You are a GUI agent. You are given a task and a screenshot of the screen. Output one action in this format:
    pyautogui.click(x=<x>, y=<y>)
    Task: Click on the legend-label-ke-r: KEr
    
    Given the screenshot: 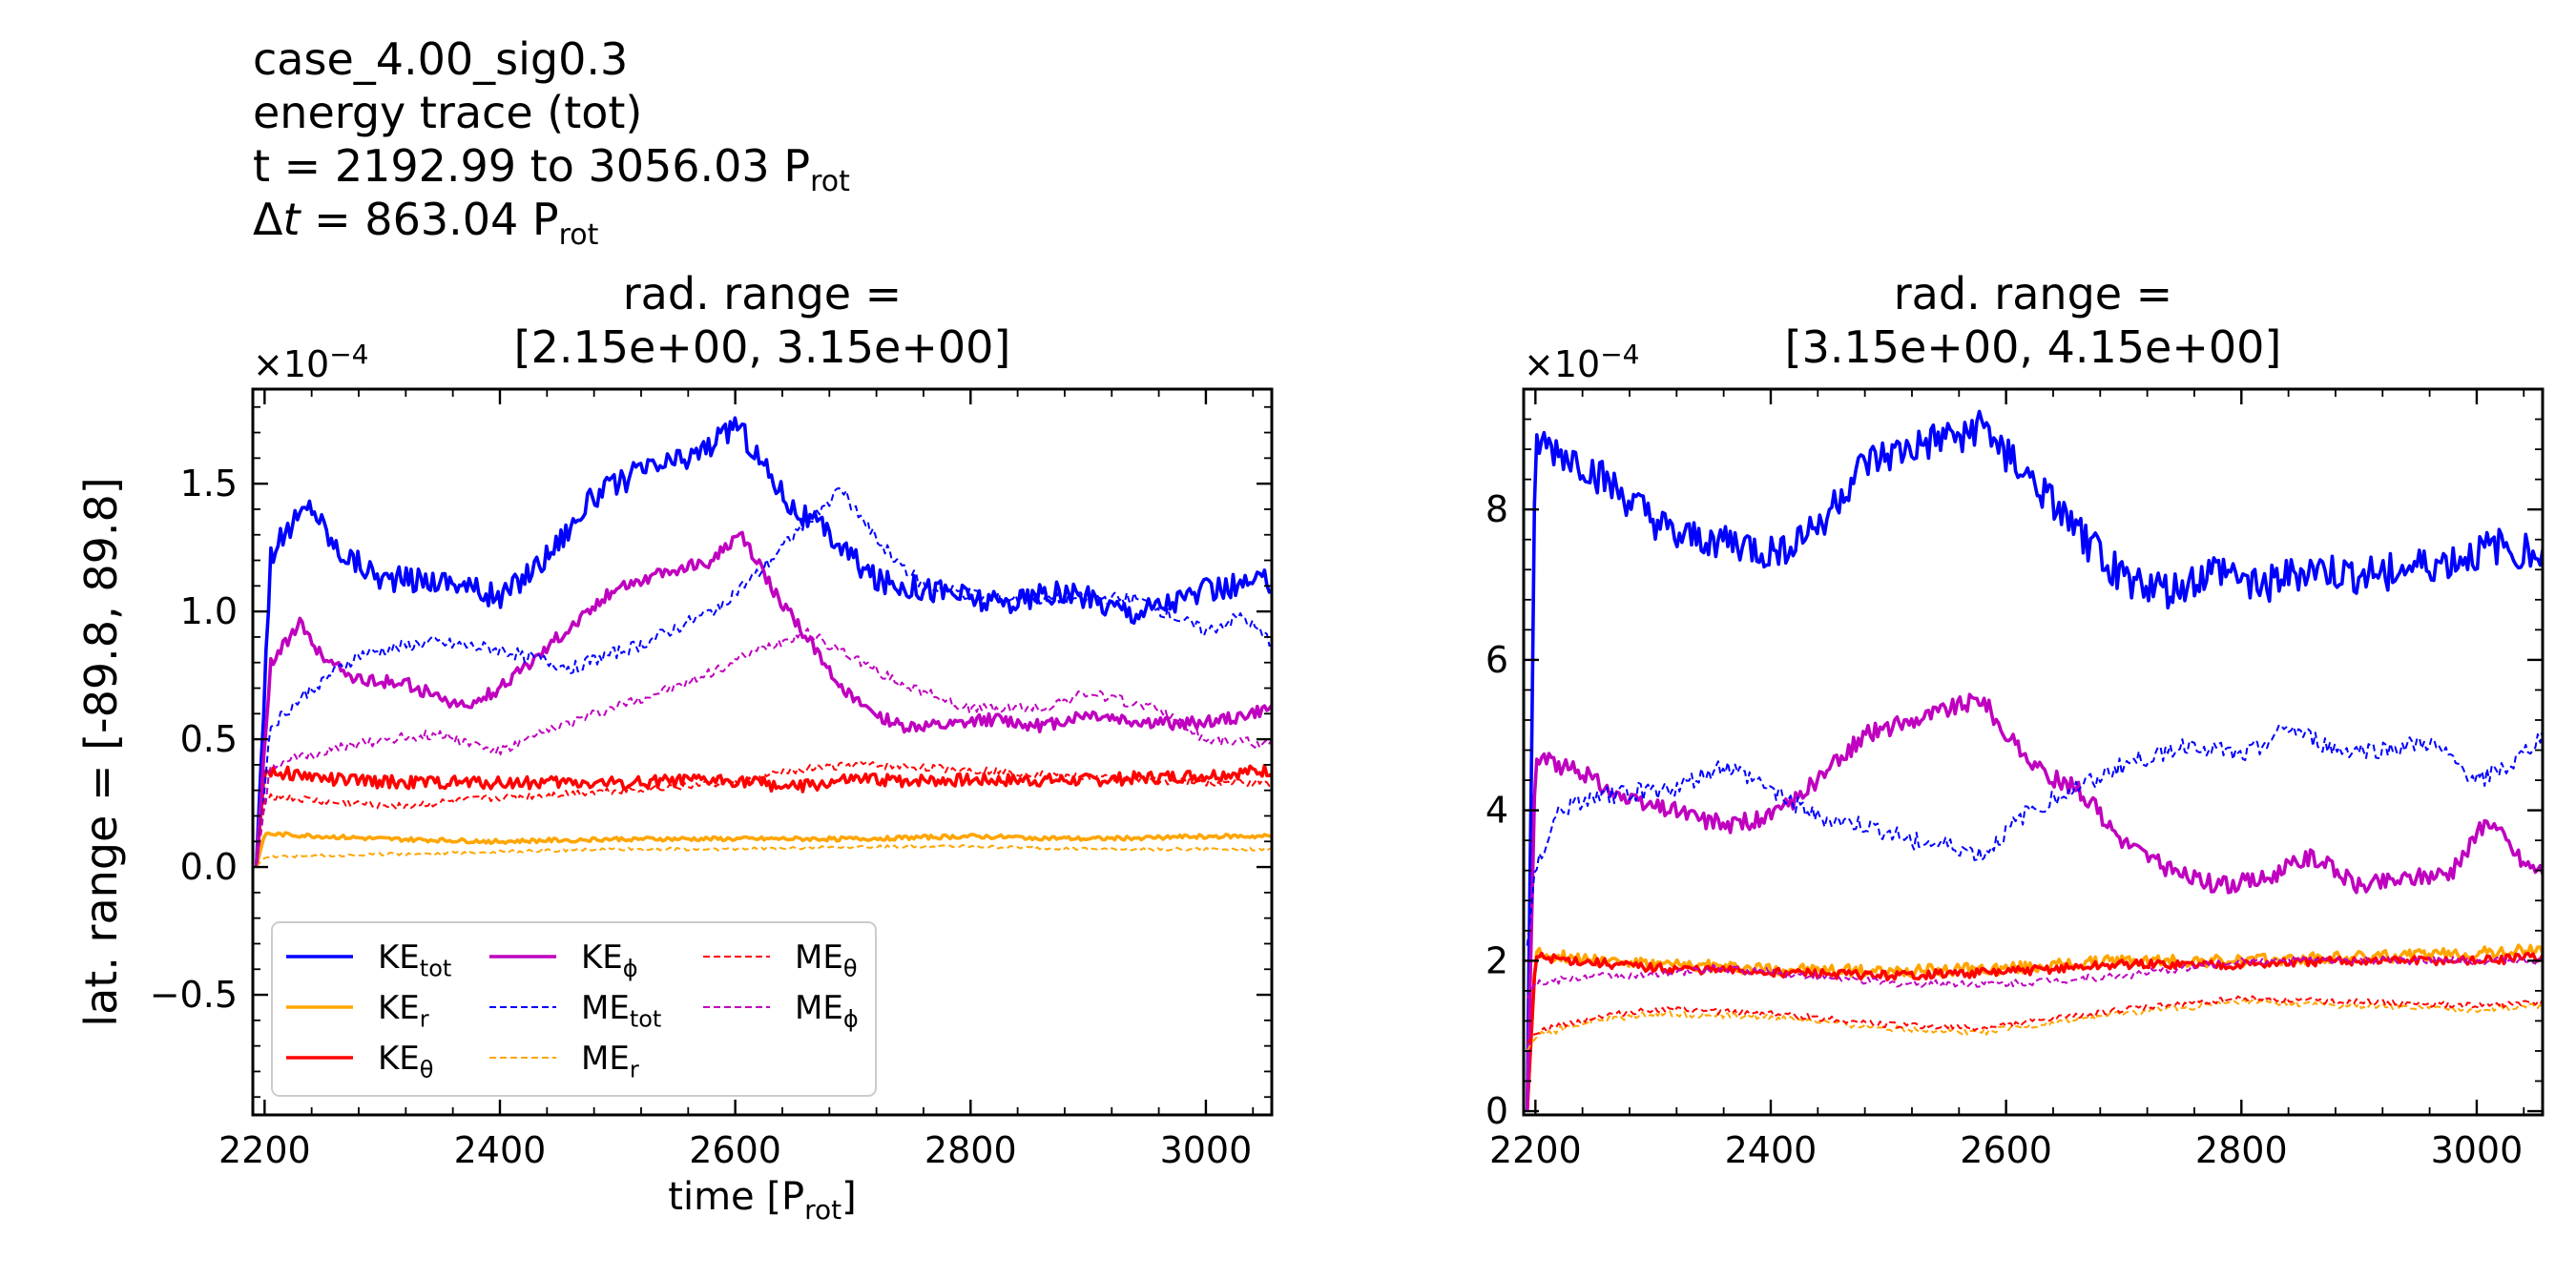 What is the action you would take?
    pyautogui.click(x=403, y=1010)
    